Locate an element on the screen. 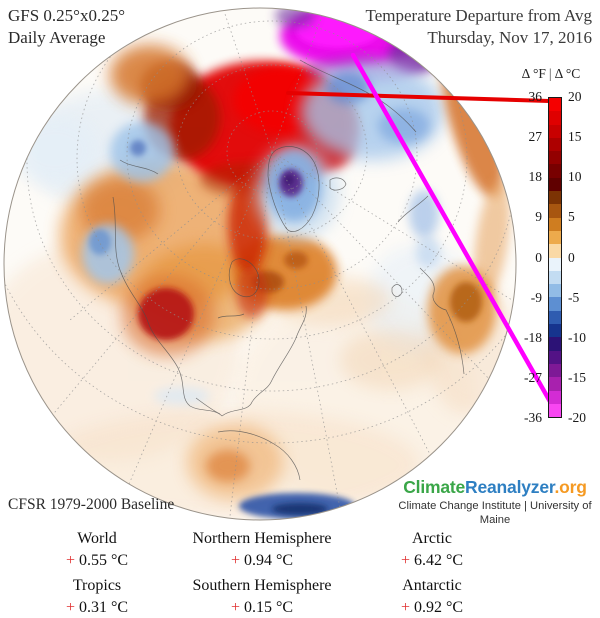 The width and height of the screenshot is (600, 618). map-date: Thursday, Nov 17, 2016 is located at coordinates (509, 37).